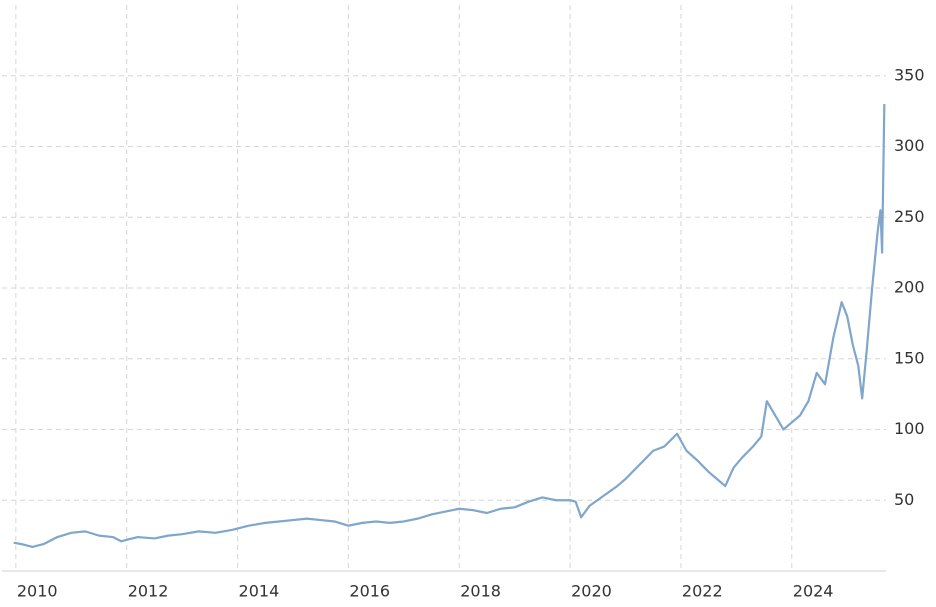 The image size is (936, 607). Describe the element at coordinates (909, 74) in the screenshot. I see `y-tick-label: 350` at that location.